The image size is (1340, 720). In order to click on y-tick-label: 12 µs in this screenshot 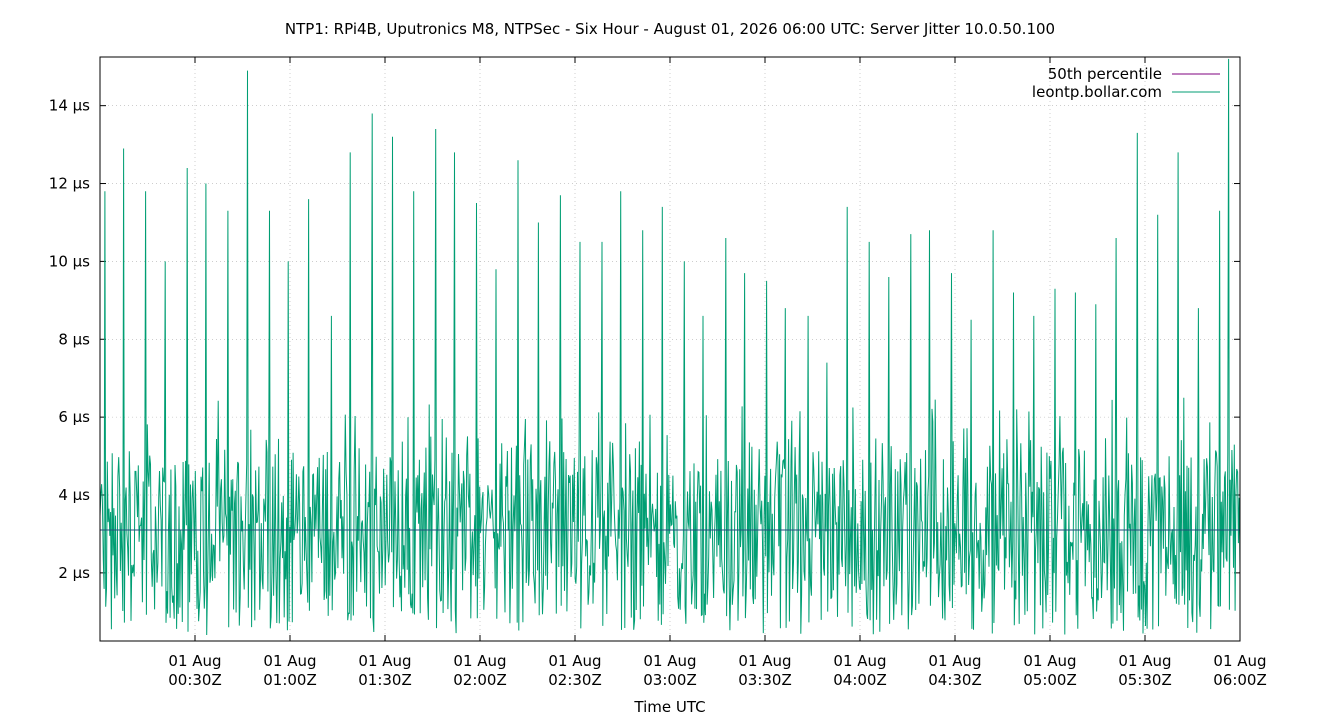, I will do `click(69, 184)`.